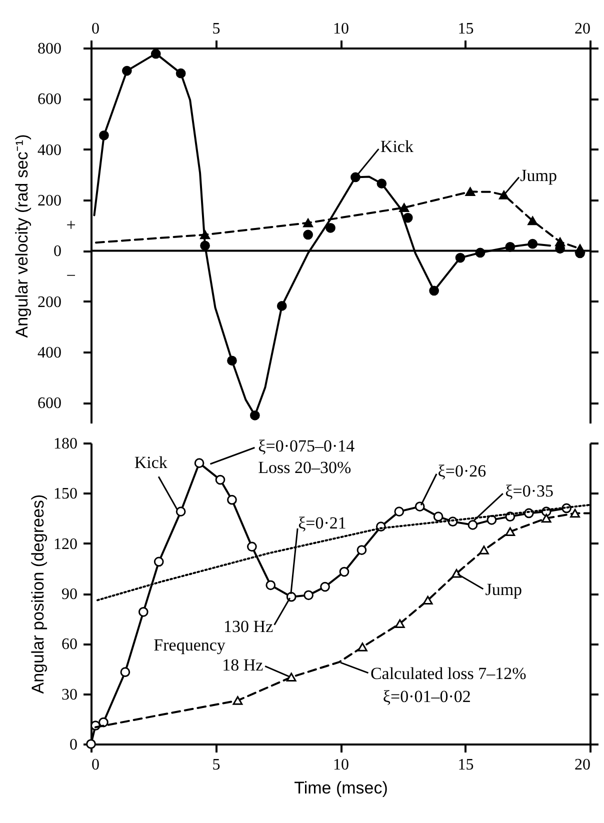 The width and height of the screenshot is (604, 823). What do you see at coordinates (448, 673) in the screenshot?
I see `annotation: Calculated loss 7–12%` at bounding box center [448, 673].